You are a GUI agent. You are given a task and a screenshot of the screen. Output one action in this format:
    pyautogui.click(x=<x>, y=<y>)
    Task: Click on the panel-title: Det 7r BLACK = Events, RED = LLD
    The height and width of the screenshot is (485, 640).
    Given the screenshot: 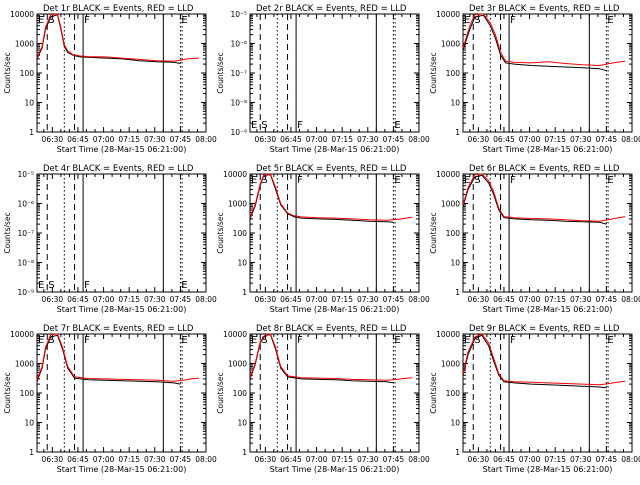 What is the action you would take?
    pyautogui.click(x=118, y=329)
    